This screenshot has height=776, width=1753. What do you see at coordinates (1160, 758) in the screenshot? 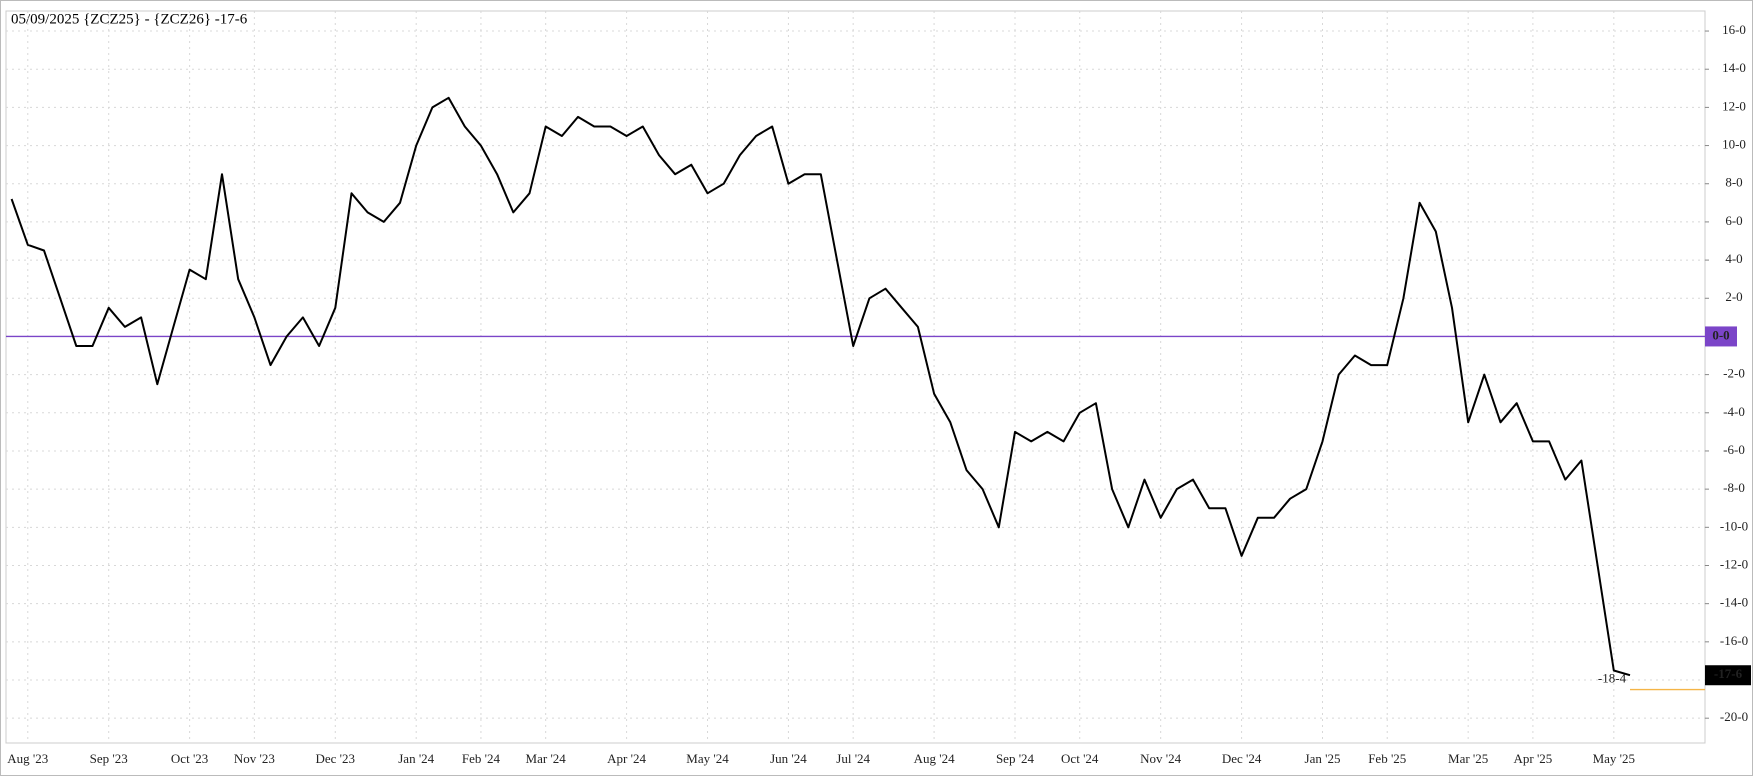
I see `x-tick-label: Nov '24` at bounding box center [1160, 758].